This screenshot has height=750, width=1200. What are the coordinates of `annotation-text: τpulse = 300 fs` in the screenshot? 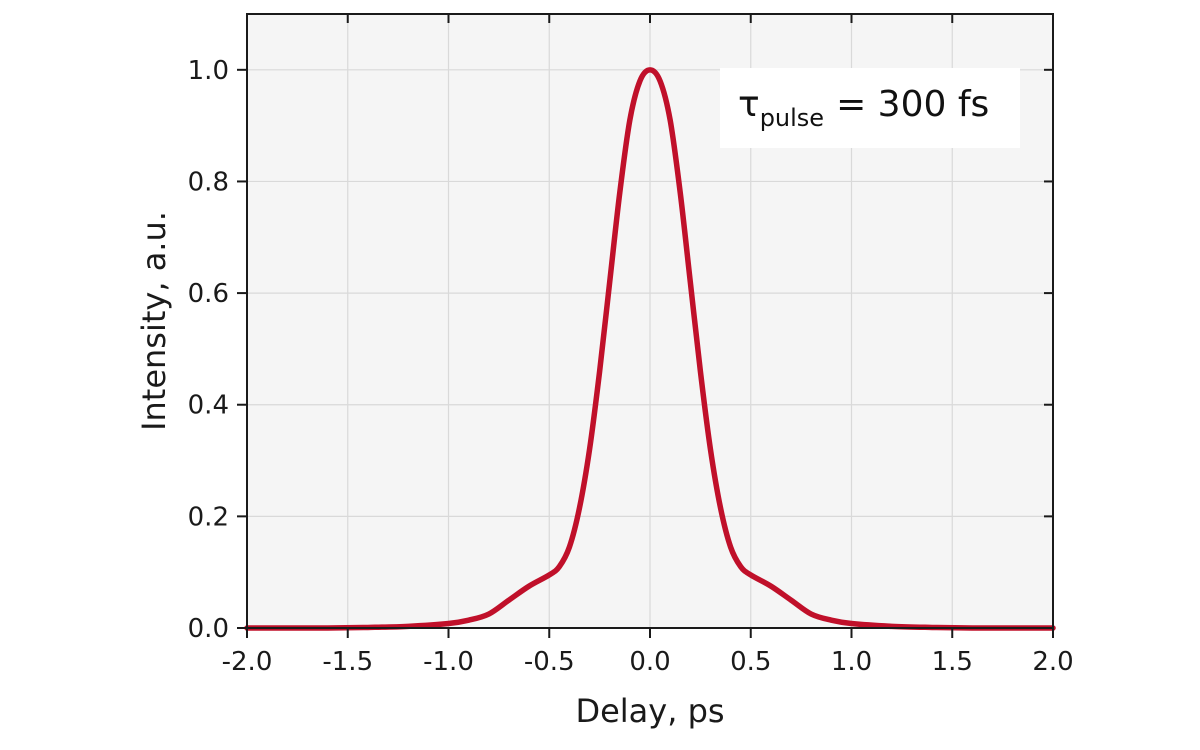 It's located at (863, 108).